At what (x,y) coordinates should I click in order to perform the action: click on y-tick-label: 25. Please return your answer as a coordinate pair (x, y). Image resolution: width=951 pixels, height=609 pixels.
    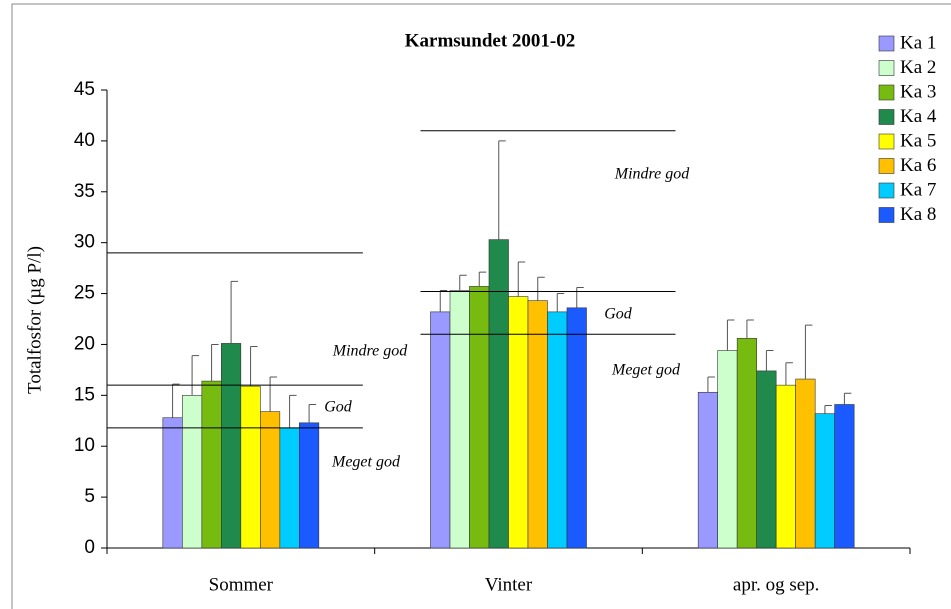
    Looking at the image, I should click on (84, 293).